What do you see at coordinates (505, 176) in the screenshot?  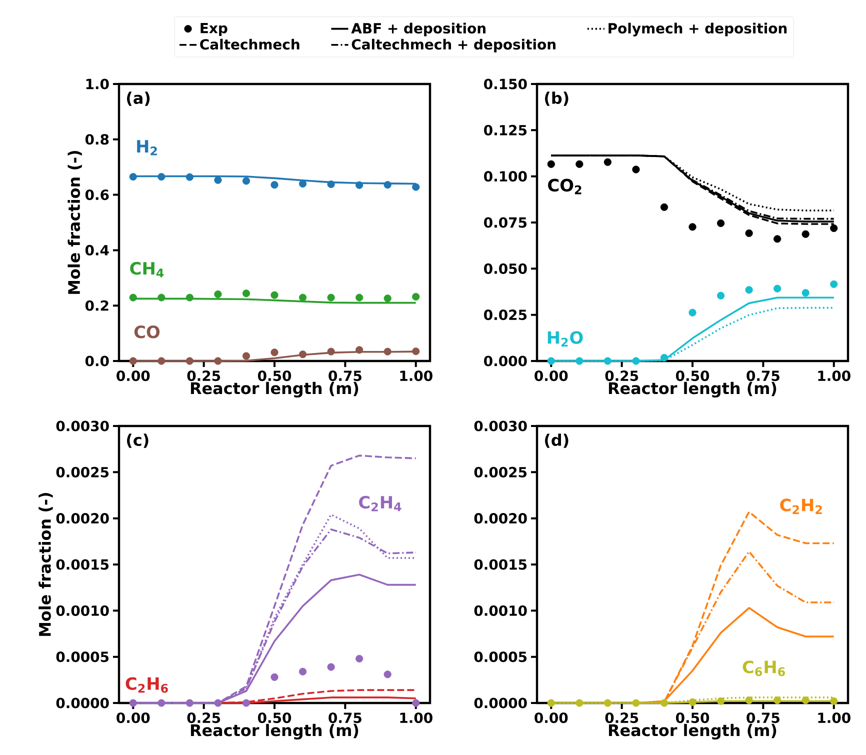 I see `y-tick-label: 0.100` at bounding box center [505, 176].